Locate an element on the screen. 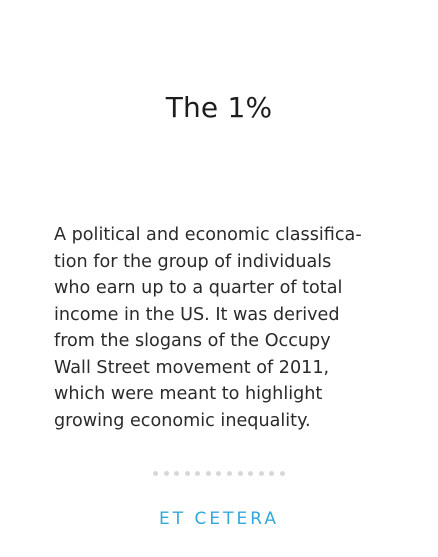 The image size is (438, 557). card-title: The 1% is located at coordinates (219, 107).